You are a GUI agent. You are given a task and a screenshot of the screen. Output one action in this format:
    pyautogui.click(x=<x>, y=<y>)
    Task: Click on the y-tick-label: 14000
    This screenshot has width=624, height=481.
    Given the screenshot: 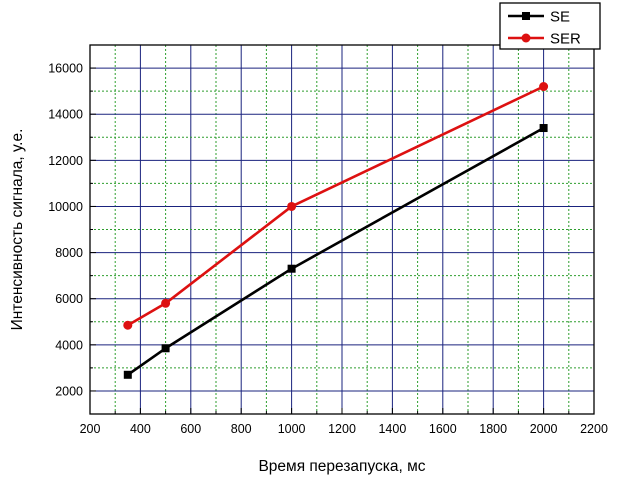 What is the action you would take?
    pyautogui.click(x=65, y=115)
    